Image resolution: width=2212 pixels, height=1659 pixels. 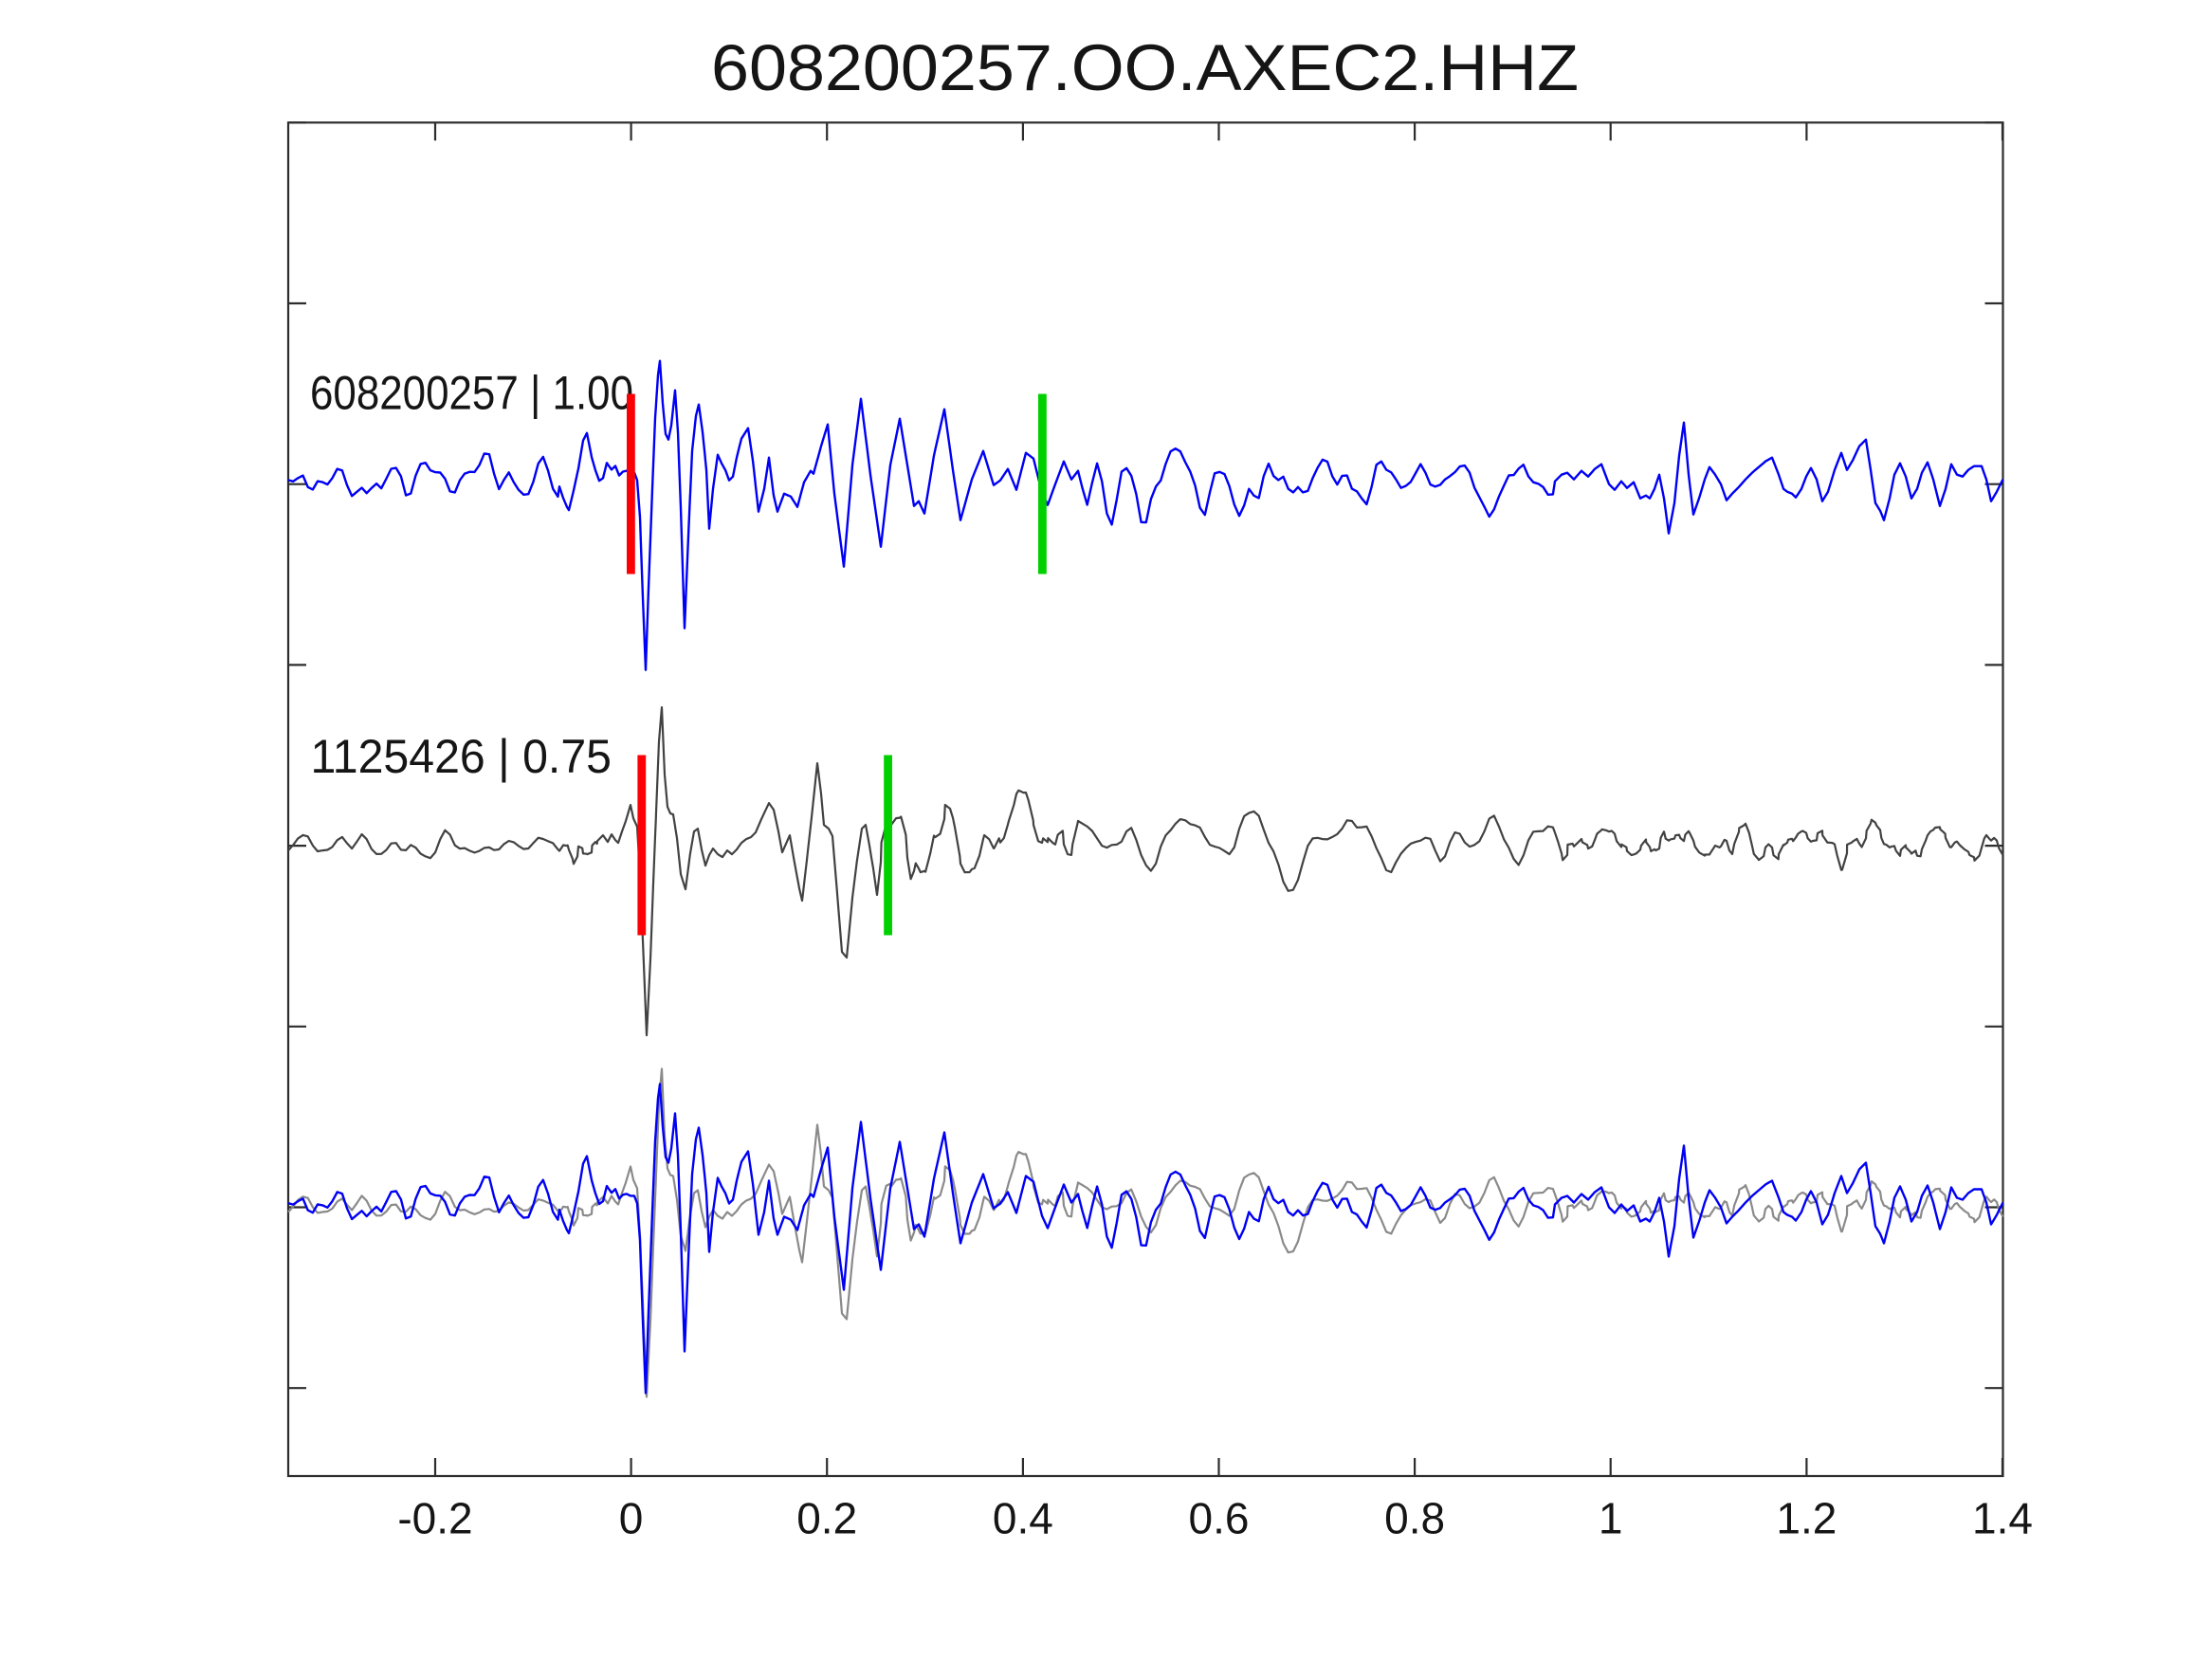 I want to click on svg-text: 0.8, so click(x=1414, y=1518).